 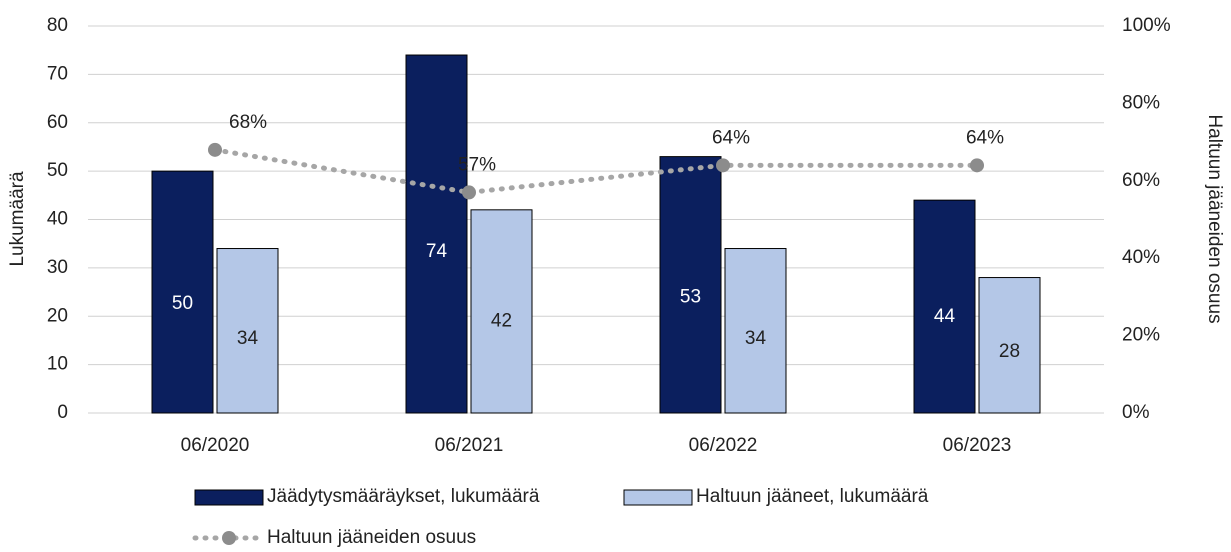 What do you see at coordinates (57, 170) in the screenshot?
I see `y-tick-label: 50` at bounding box center [57, 170].